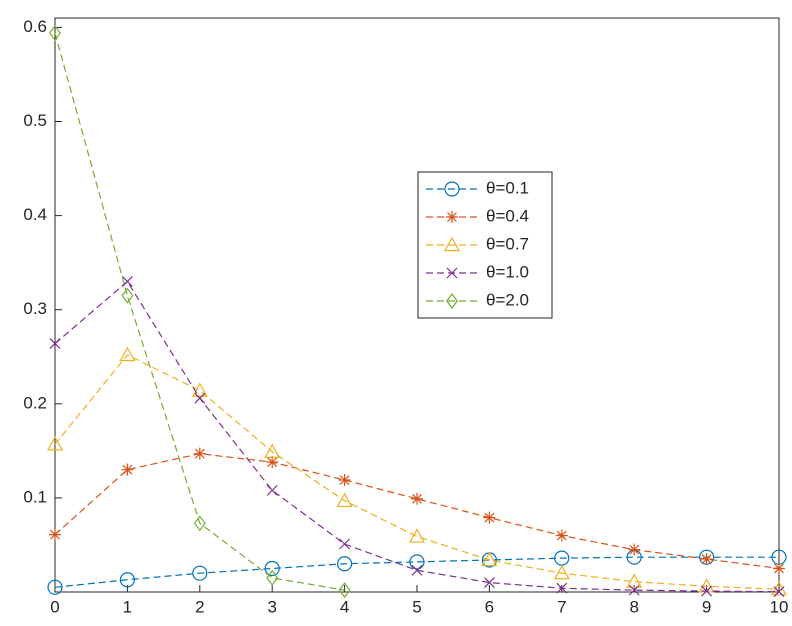  Describe the element at coordinates (35, 402) in the screenshot. I see `y-tick-label: 0.2` at that location.